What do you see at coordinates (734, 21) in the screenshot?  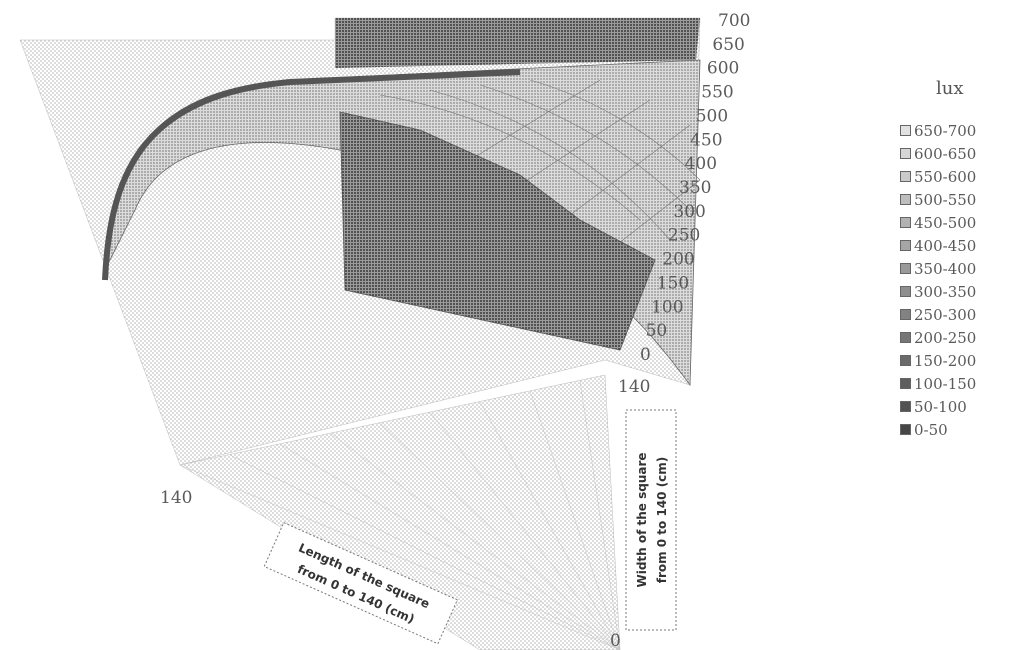 I see `z-tick-label: 700` at bounding box center [734, 21].